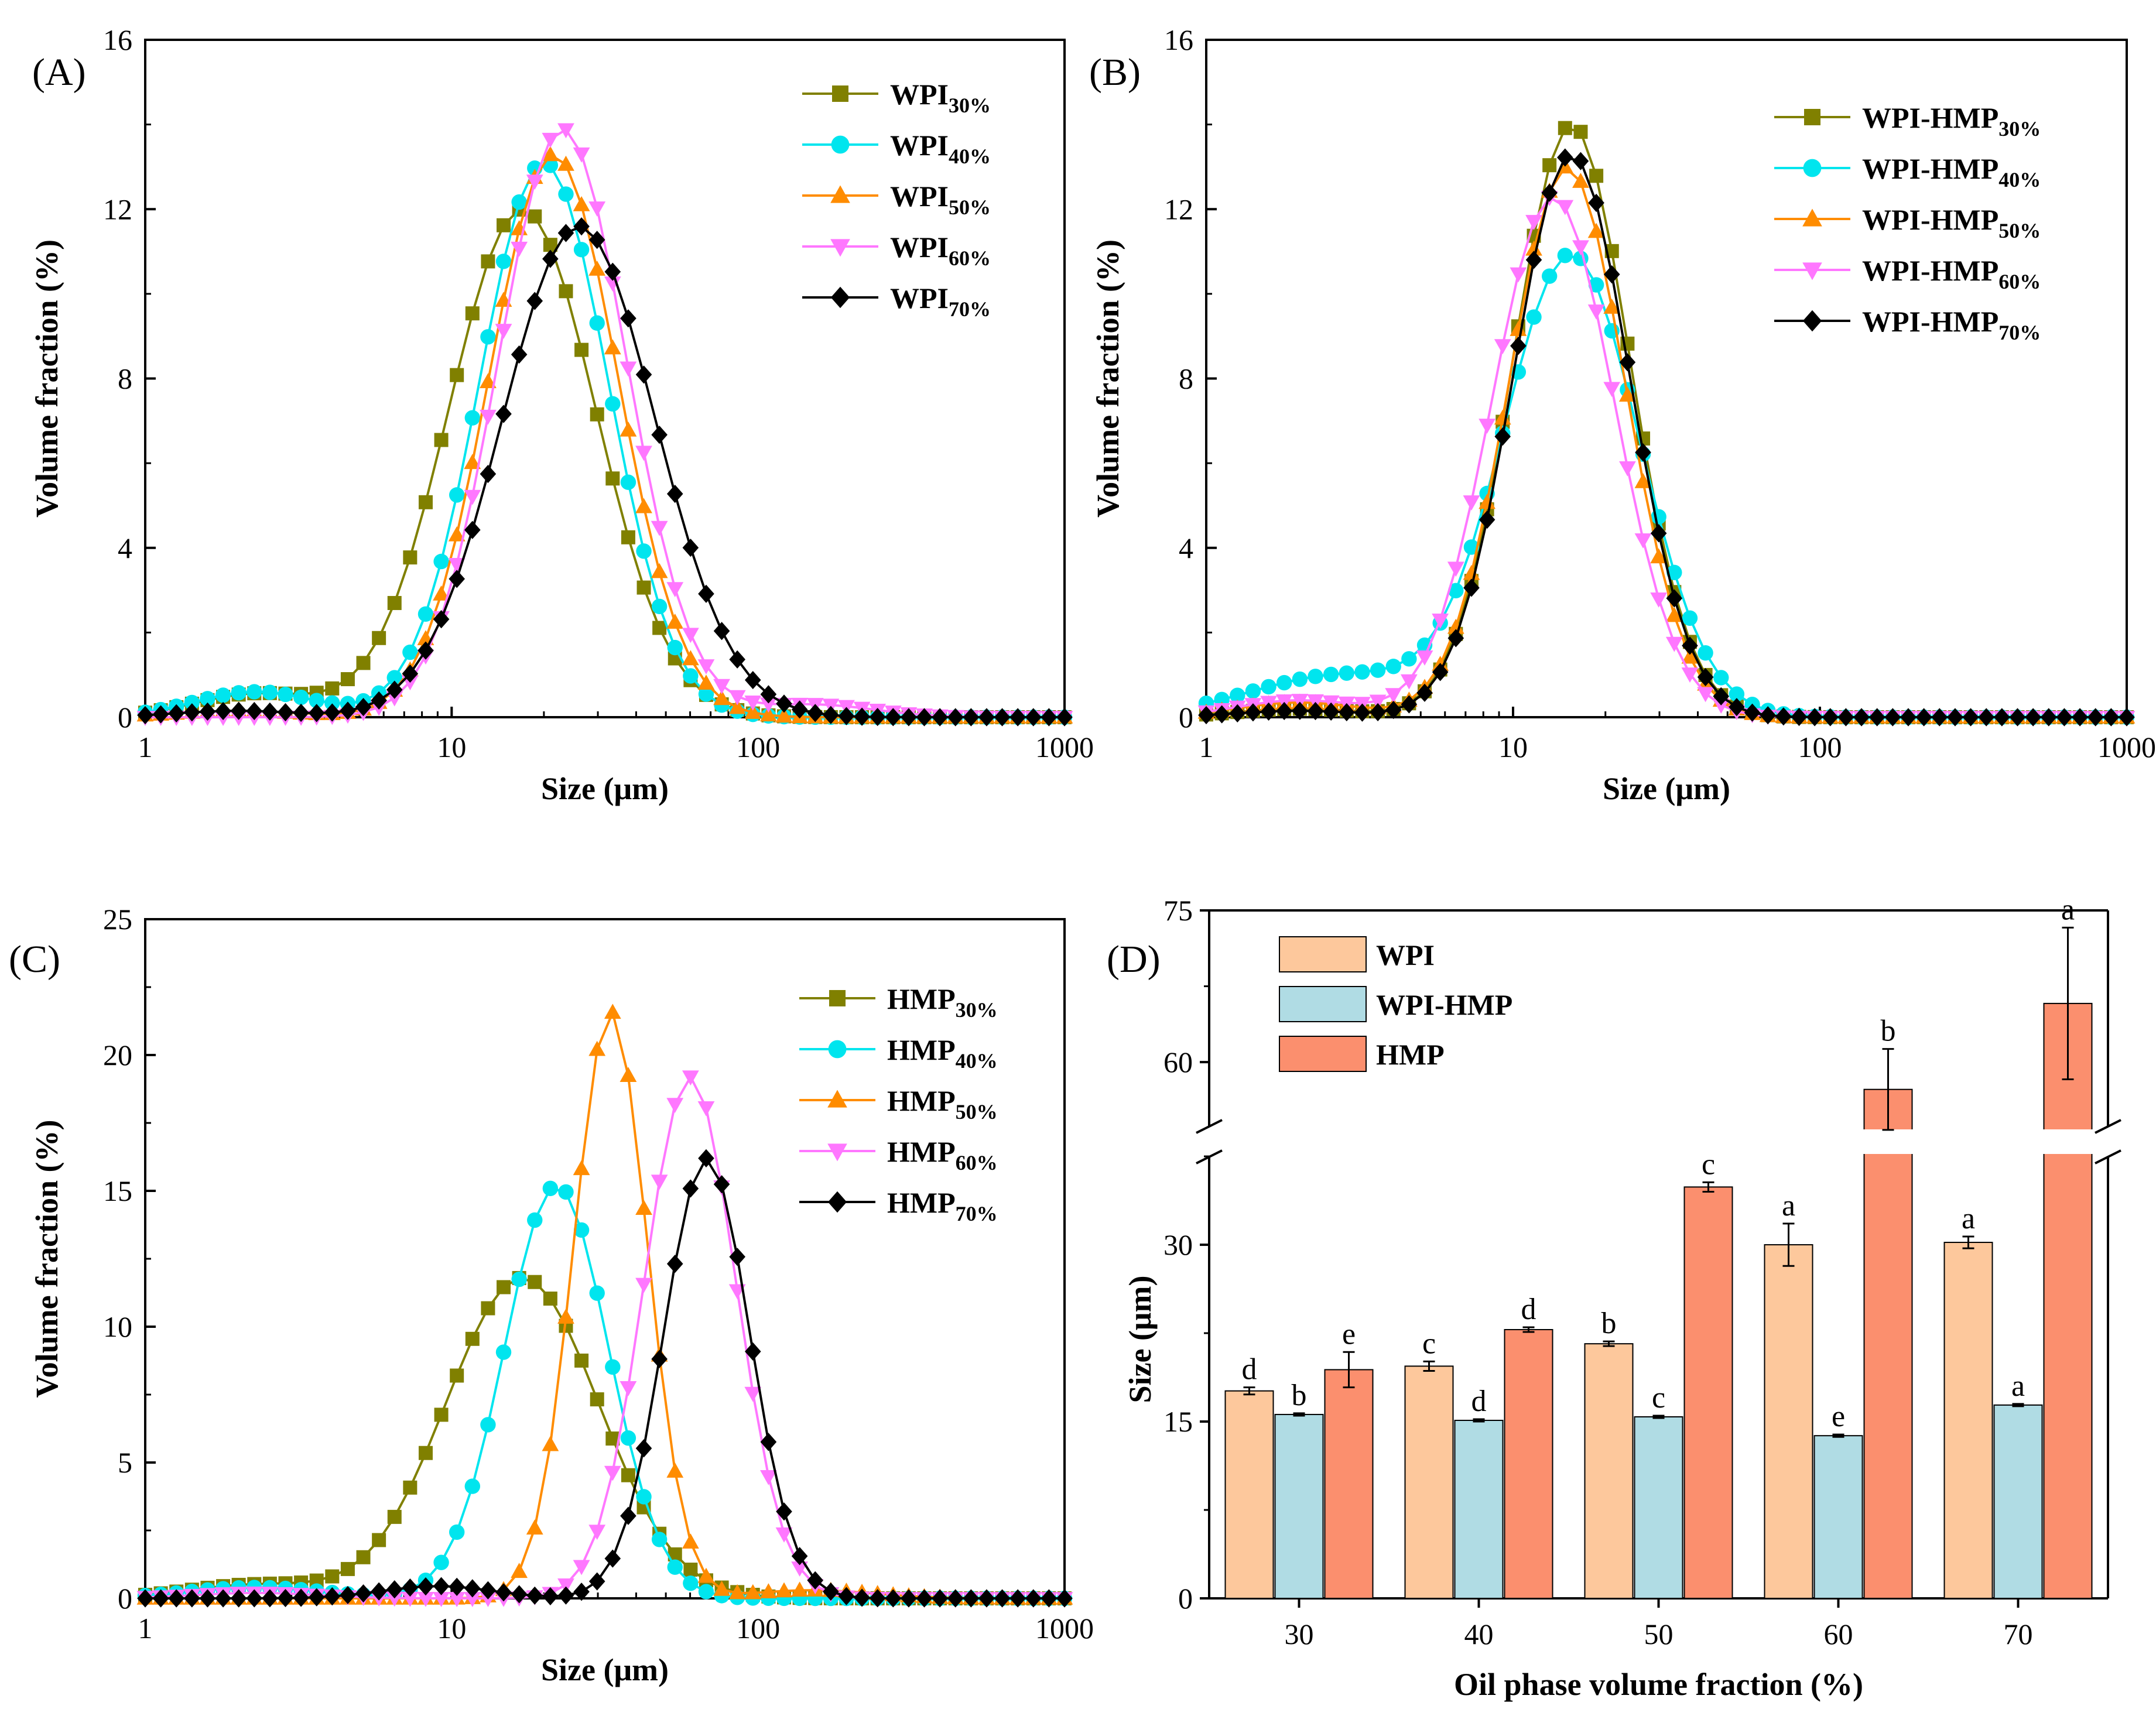 Image resolution: width=2156 pixels, height=1709 pixels. Describe the element at coordinates (145, 747) in the screenshot. I see `x-tick-label: 1` at that location.